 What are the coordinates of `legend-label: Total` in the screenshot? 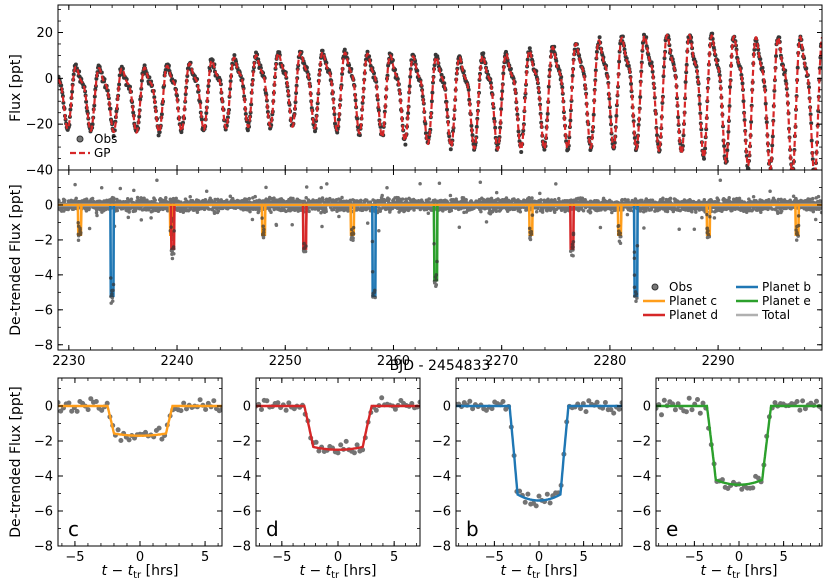 It's located at (775, 315).